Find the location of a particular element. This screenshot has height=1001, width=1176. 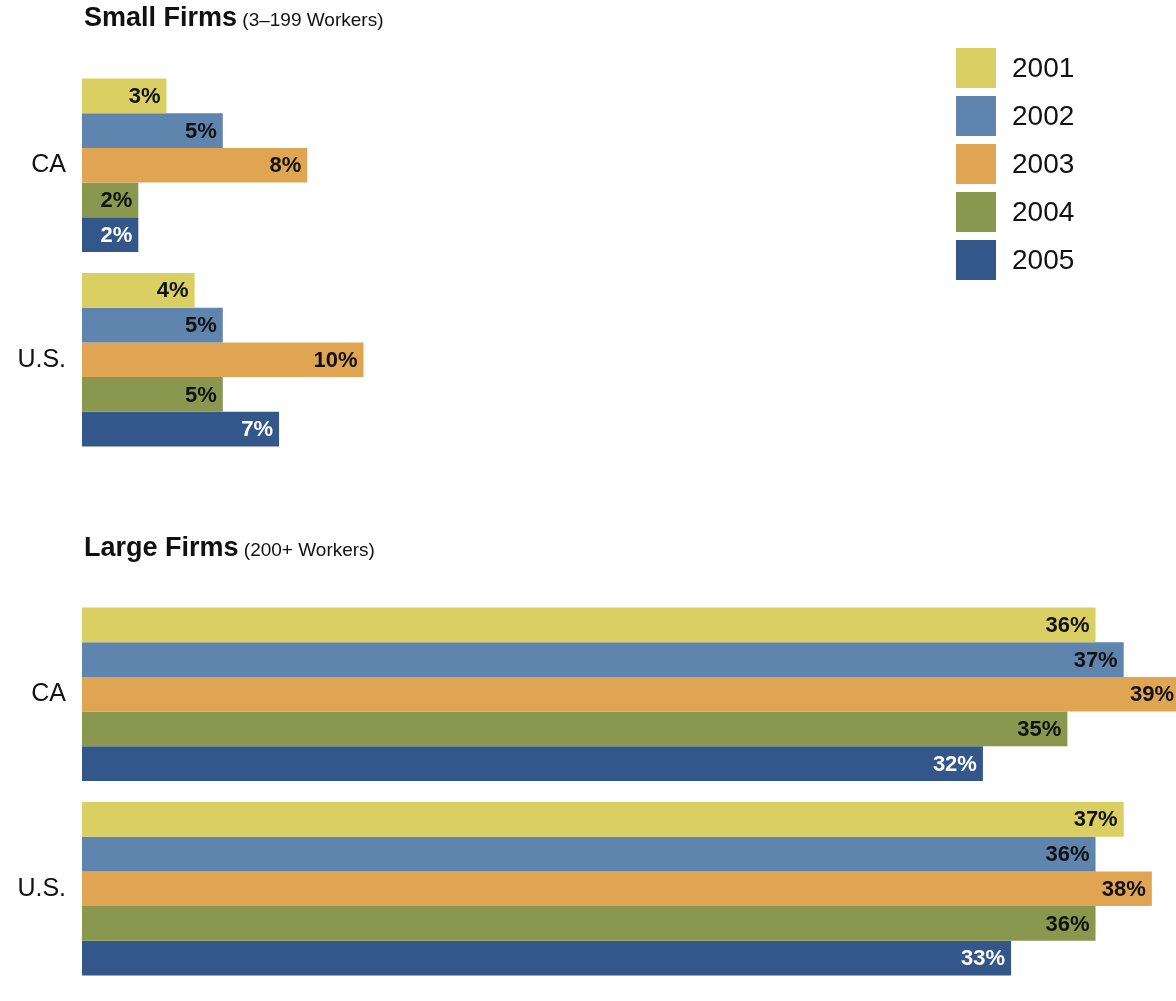

legend-label: 2004 is located at coordinates (1043, 212).